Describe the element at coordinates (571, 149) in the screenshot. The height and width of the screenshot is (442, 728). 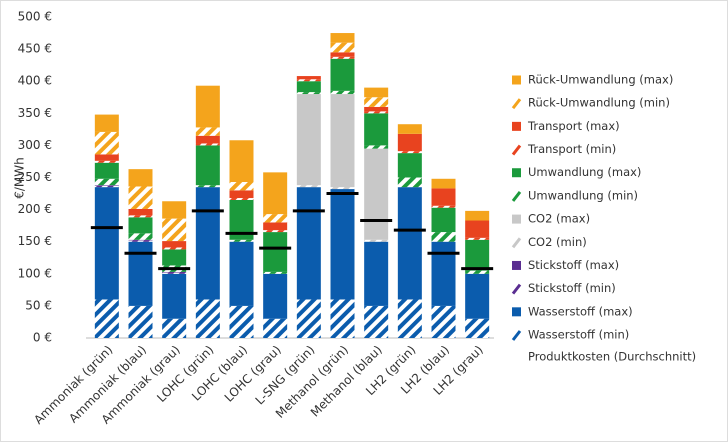
I see `legend-label: Transport (min)` at that location.